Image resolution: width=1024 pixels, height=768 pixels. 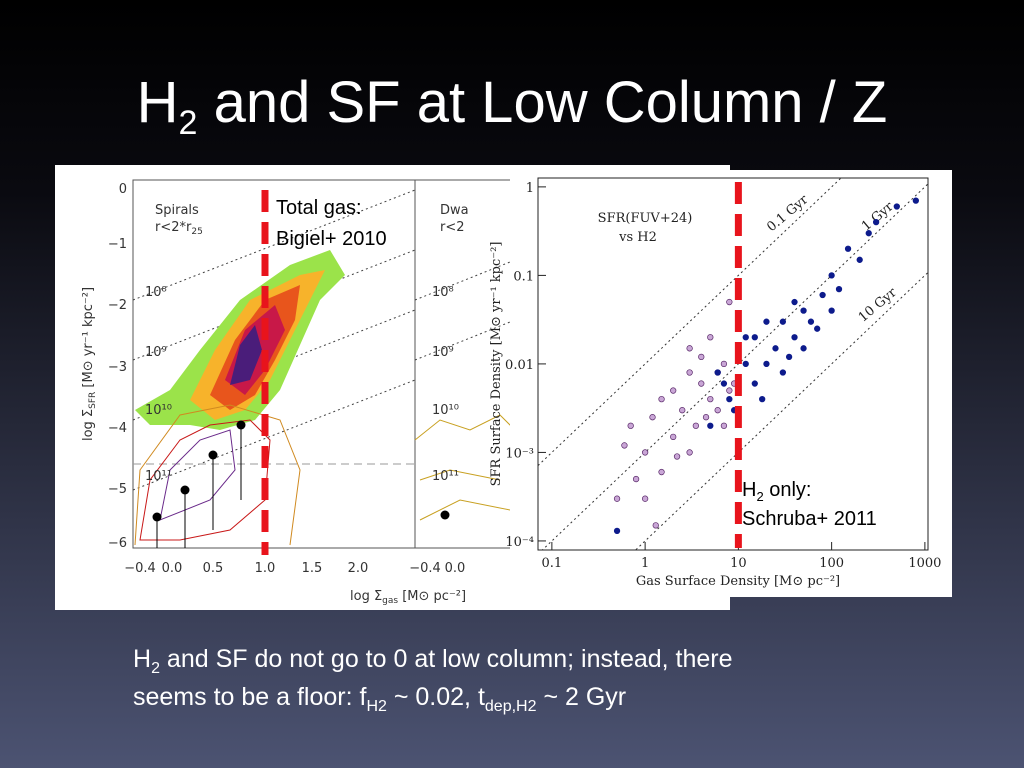 I want to click on label-text: only:, so click(x=788, y=490).